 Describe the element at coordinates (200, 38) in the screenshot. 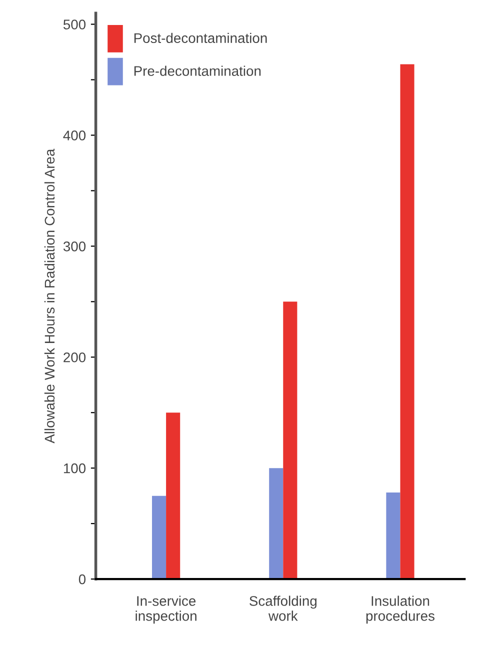

I see `legend-label: Post-decontamination` at that location.